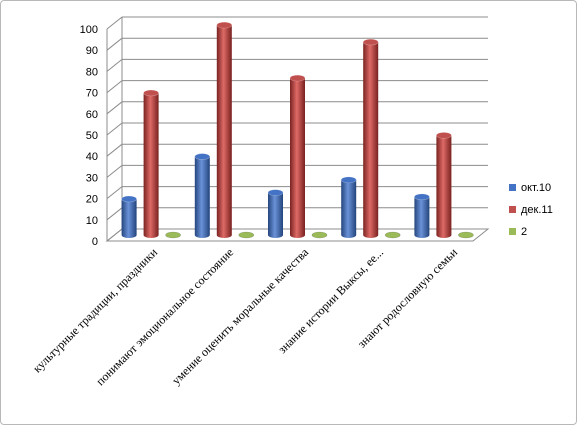 The width and height of the screenshot is (577, 426). Describe the element at coordinates (240, 316) in the screenshot. I see `x-category-label: умение оценить моральные качества` at that location.